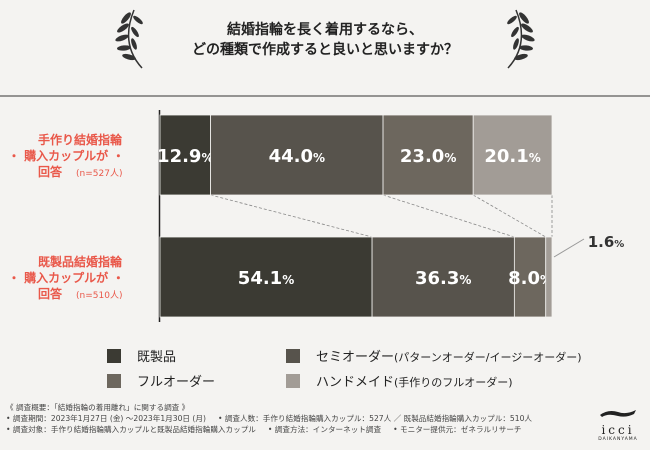 The image size is (650, 450). I want to click on legend-label-full-order: フルオーダー, so click(176, 382).